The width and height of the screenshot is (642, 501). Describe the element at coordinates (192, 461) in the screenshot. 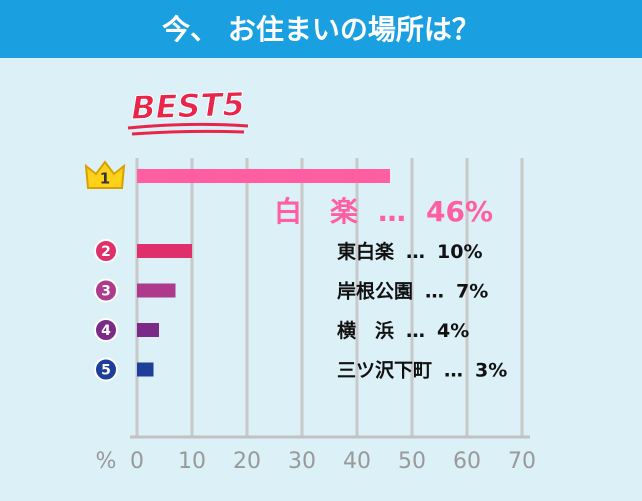

I see `x-tick-label: 10` at that location.